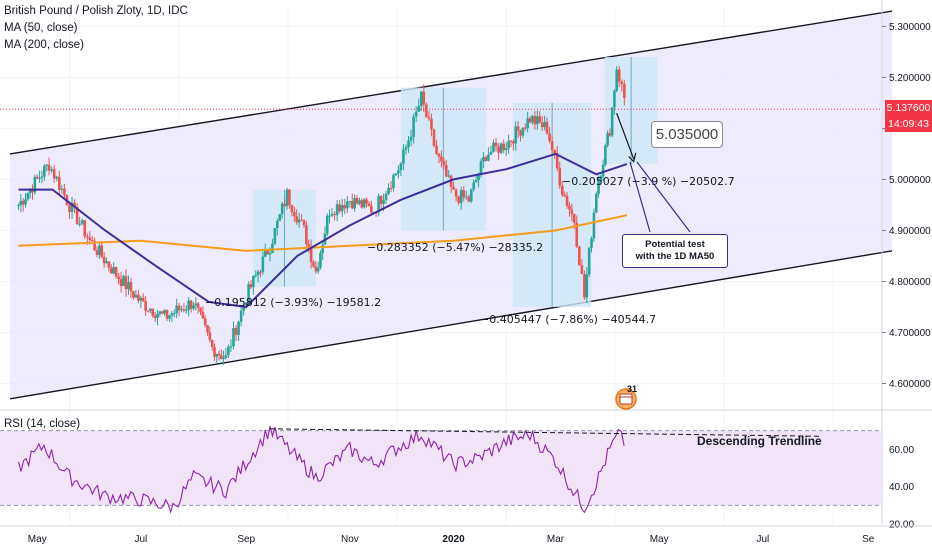  Describe the element at coordinates (41, 28) in the screenshot. I see `ma50-legend: MA (50, close)` at that location.